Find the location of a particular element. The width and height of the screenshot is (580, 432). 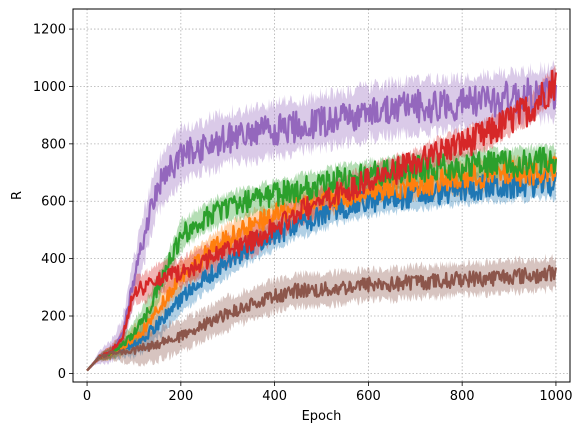

y-tick-label: 400 is located at coordinates (53, 259).